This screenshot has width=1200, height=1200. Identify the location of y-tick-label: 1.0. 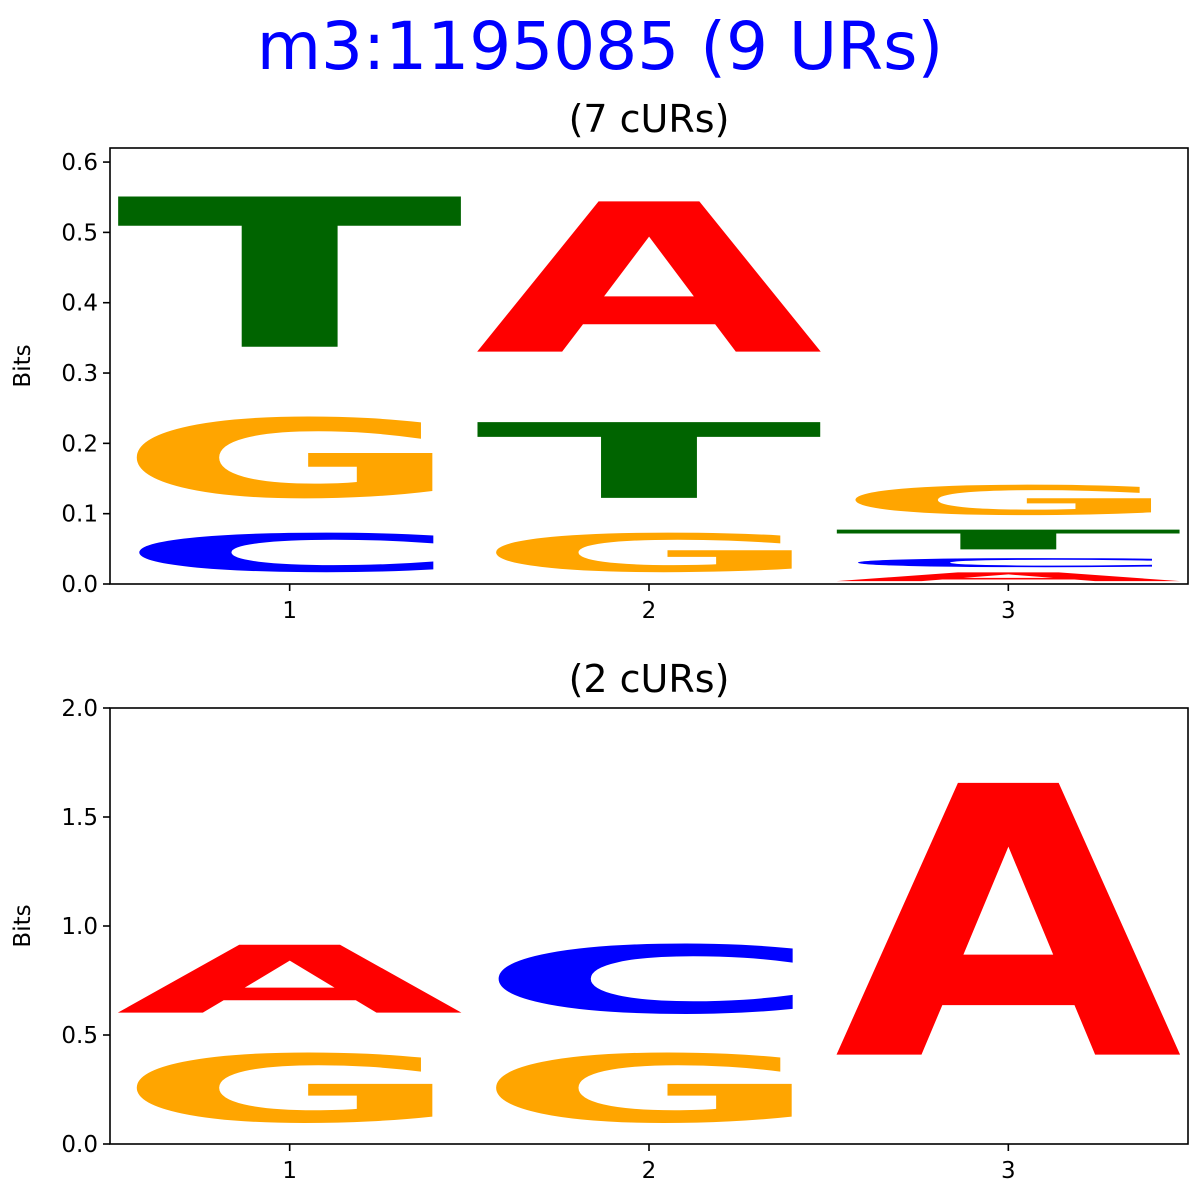
(79, 927).